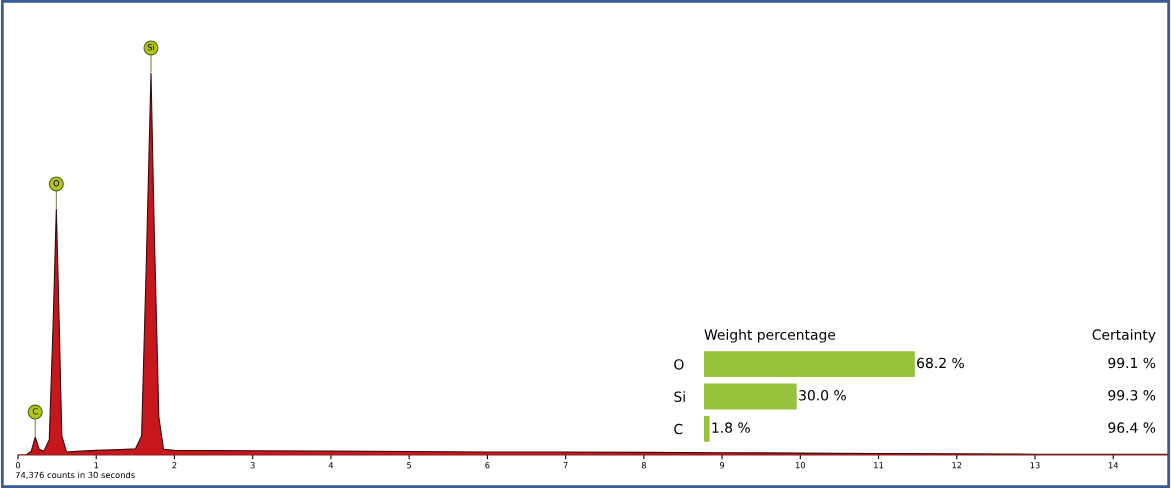 This screenshot has height=488, width=1171. What do you see at coordinates (679, 364) in the screenshot?
I see `y-tick-label: O` at bounding box center [679, 364].